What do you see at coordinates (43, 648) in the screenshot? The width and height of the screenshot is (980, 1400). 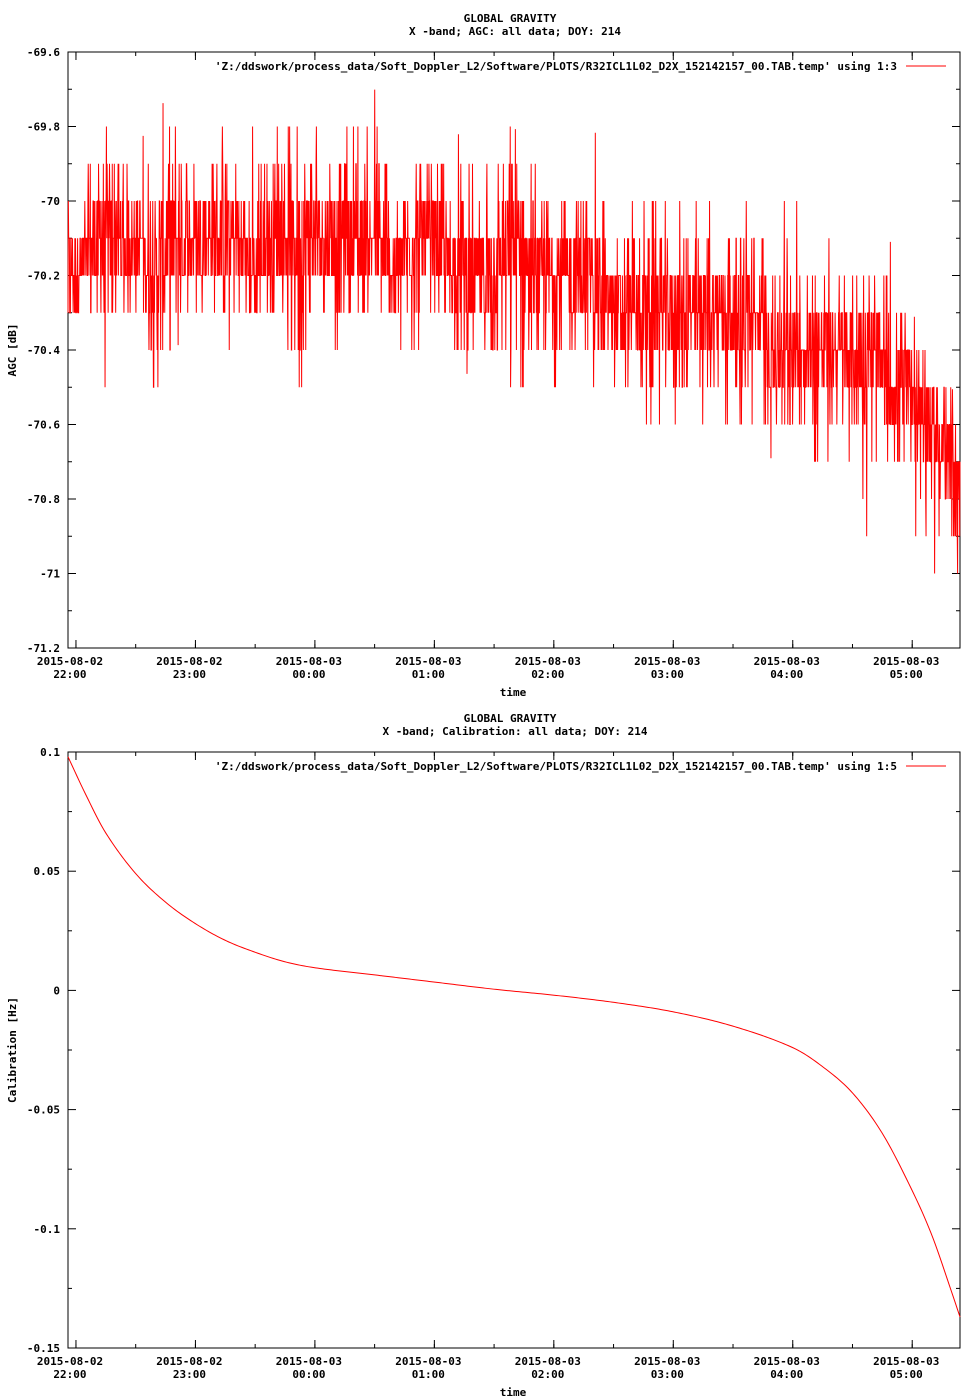 I see `y-tick-label: -71.2` at bounding box center [43, 648].